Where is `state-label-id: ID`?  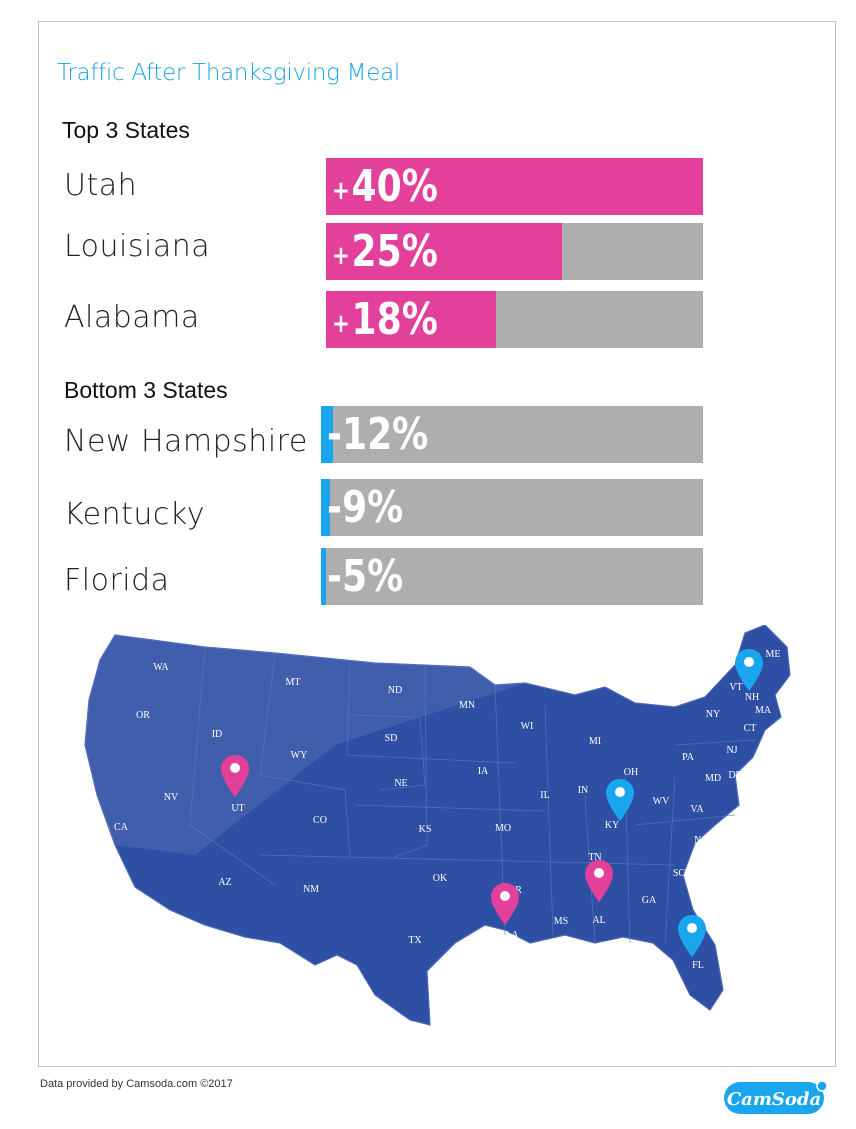
state-label-id: ID is located at coordinates (217, 734).